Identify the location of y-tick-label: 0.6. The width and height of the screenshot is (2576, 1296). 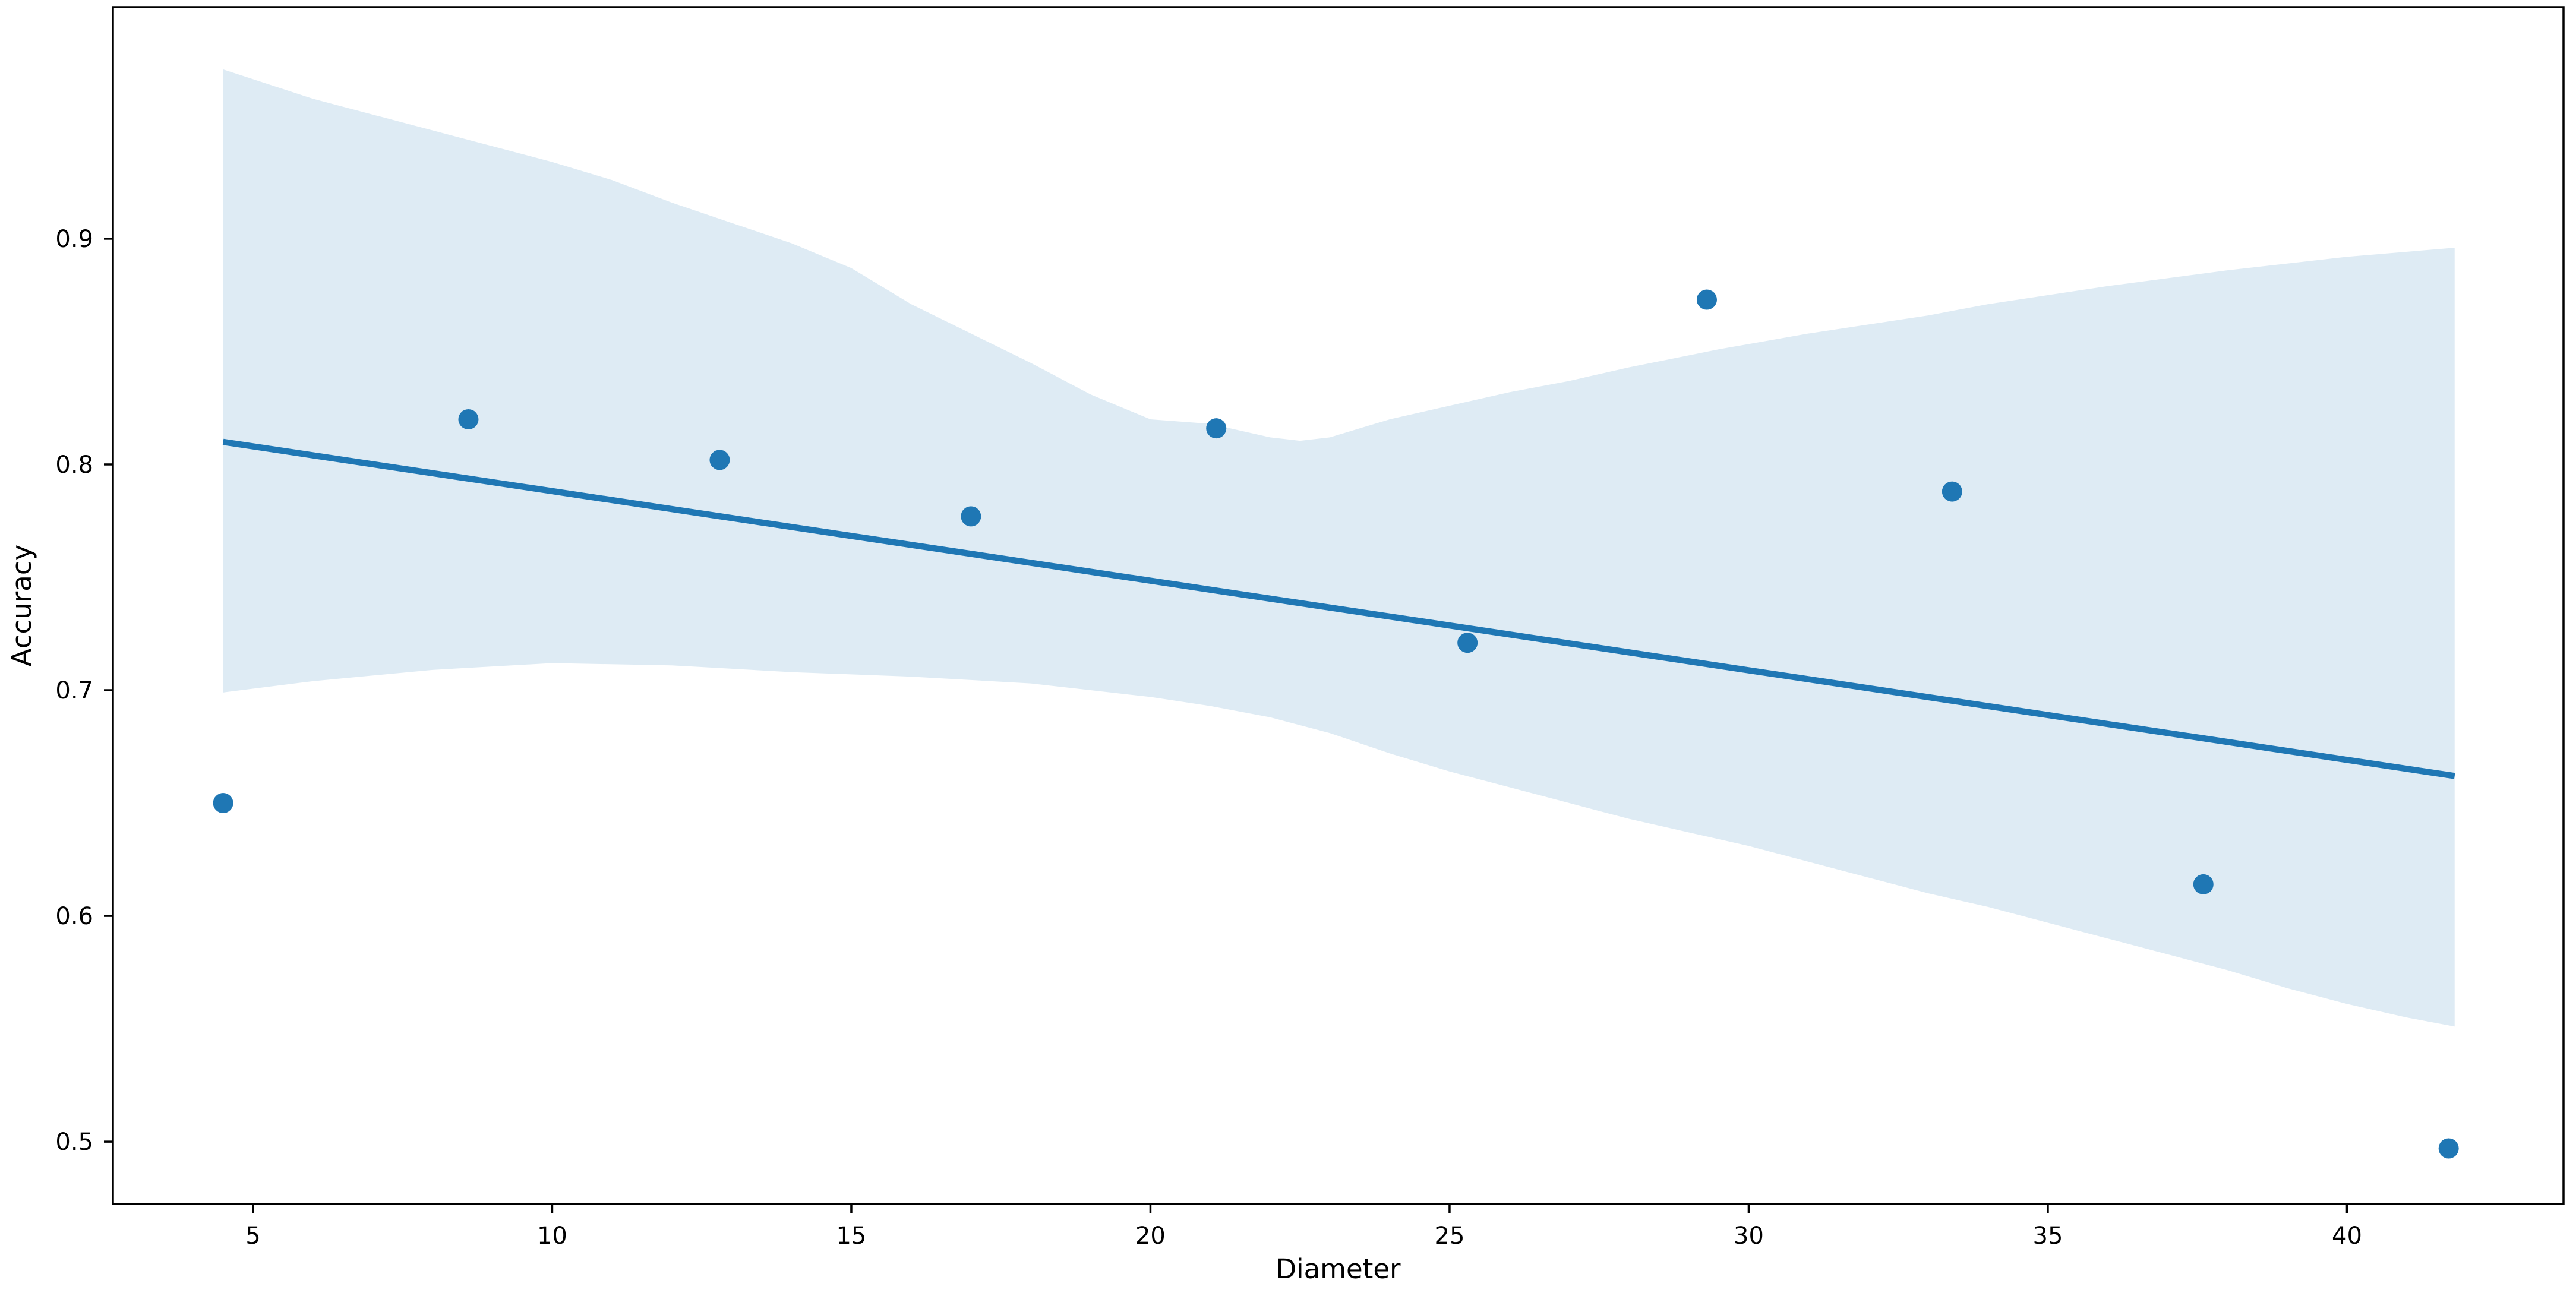
(74, 917).